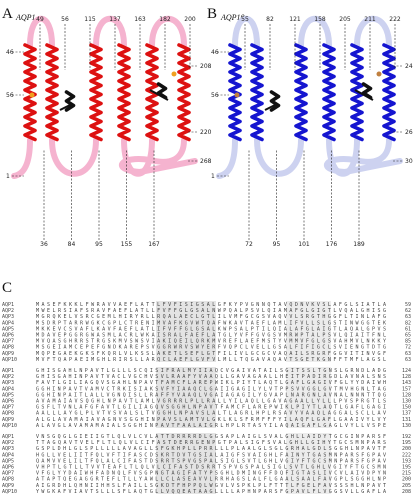 This screenshot has width=413, height=500. Describe the element at coordinates (359, 244) in the screenshot. I see `residue-number: 189` at that location.